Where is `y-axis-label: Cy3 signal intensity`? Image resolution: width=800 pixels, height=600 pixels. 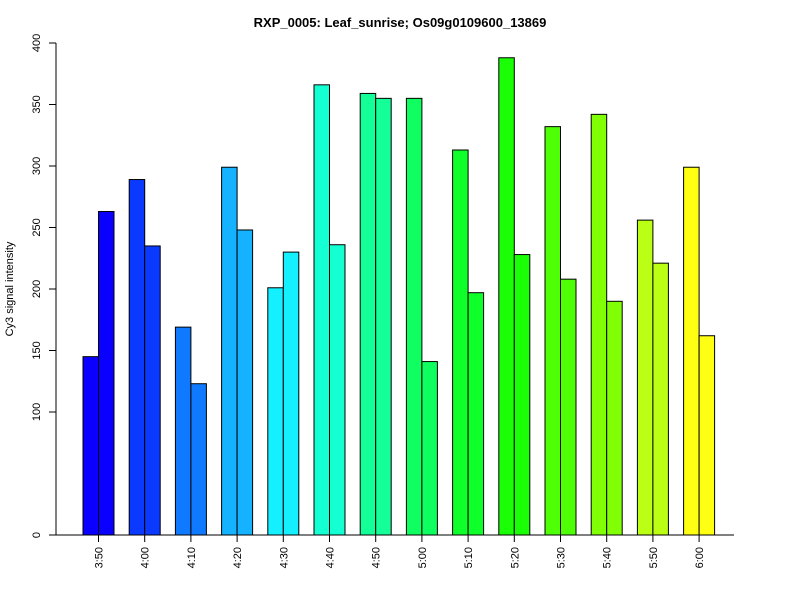 y-axis-label: Cy3 signal intensity is located at coordinates (10, 288).